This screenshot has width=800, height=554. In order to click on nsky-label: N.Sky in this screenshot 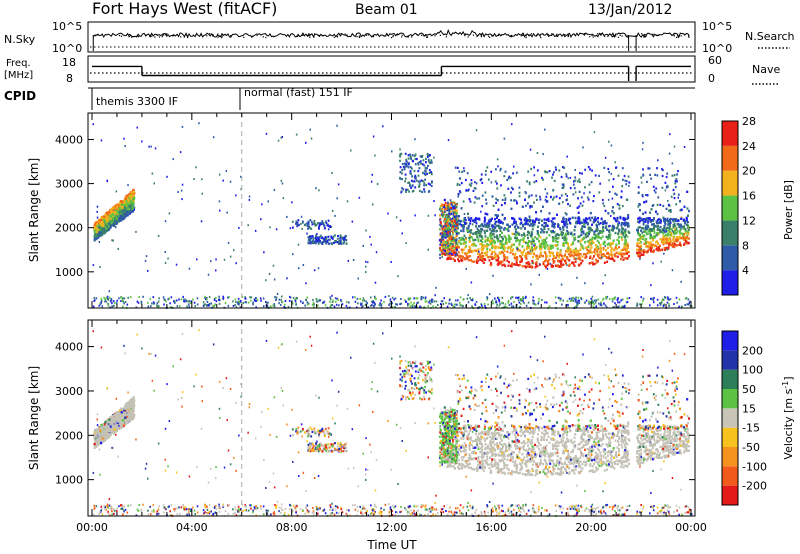, I will do `click(20, 39)`.